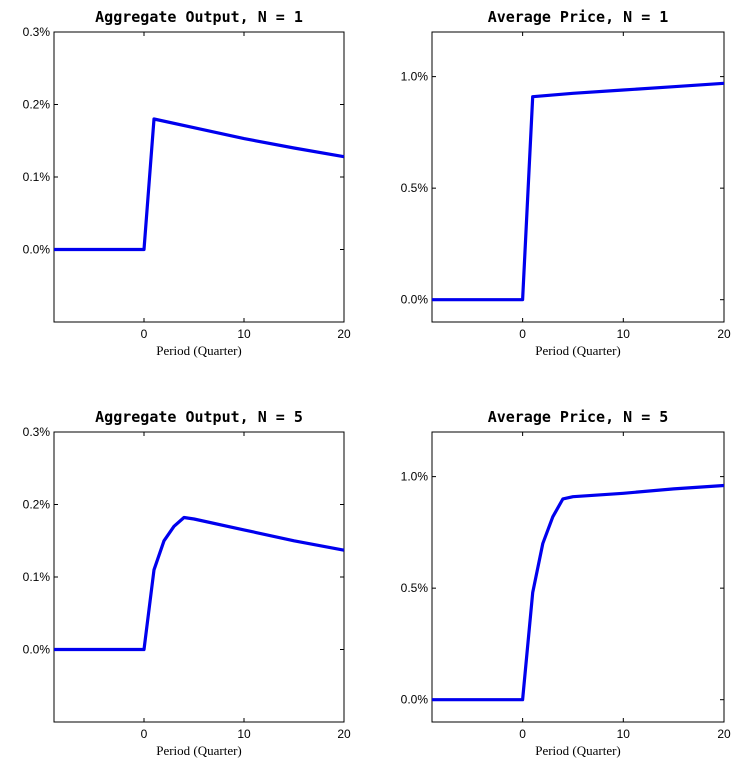 The image size is (734, 770). What do you see at coordinates (578, 417) in the screenshot?
I see `chart-title: Average Price, N = 5` at bounding box center [578, 417].